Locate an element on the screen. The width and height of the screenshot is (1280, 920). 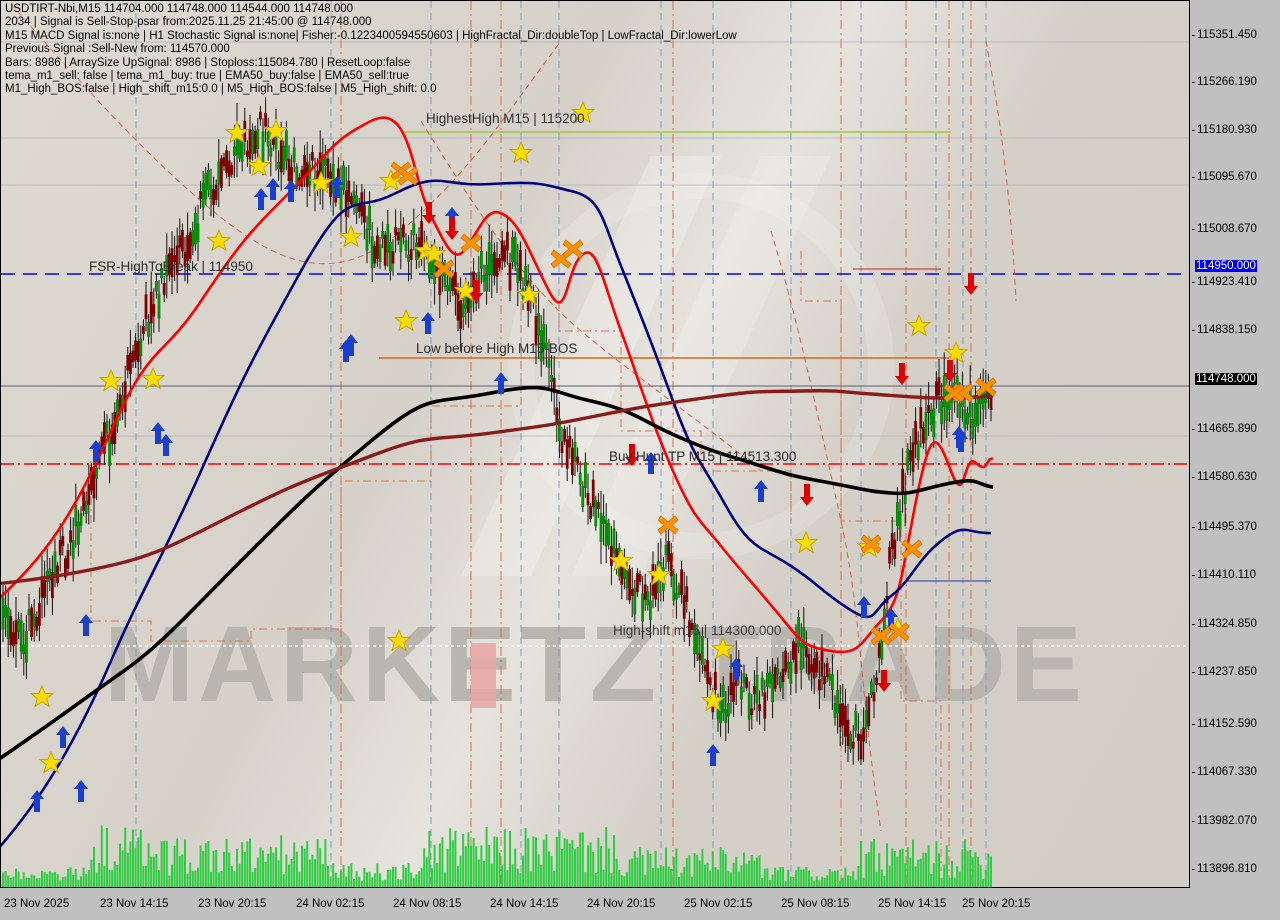
price-tick: 114324.850 is located at coordinates (1224, 624).